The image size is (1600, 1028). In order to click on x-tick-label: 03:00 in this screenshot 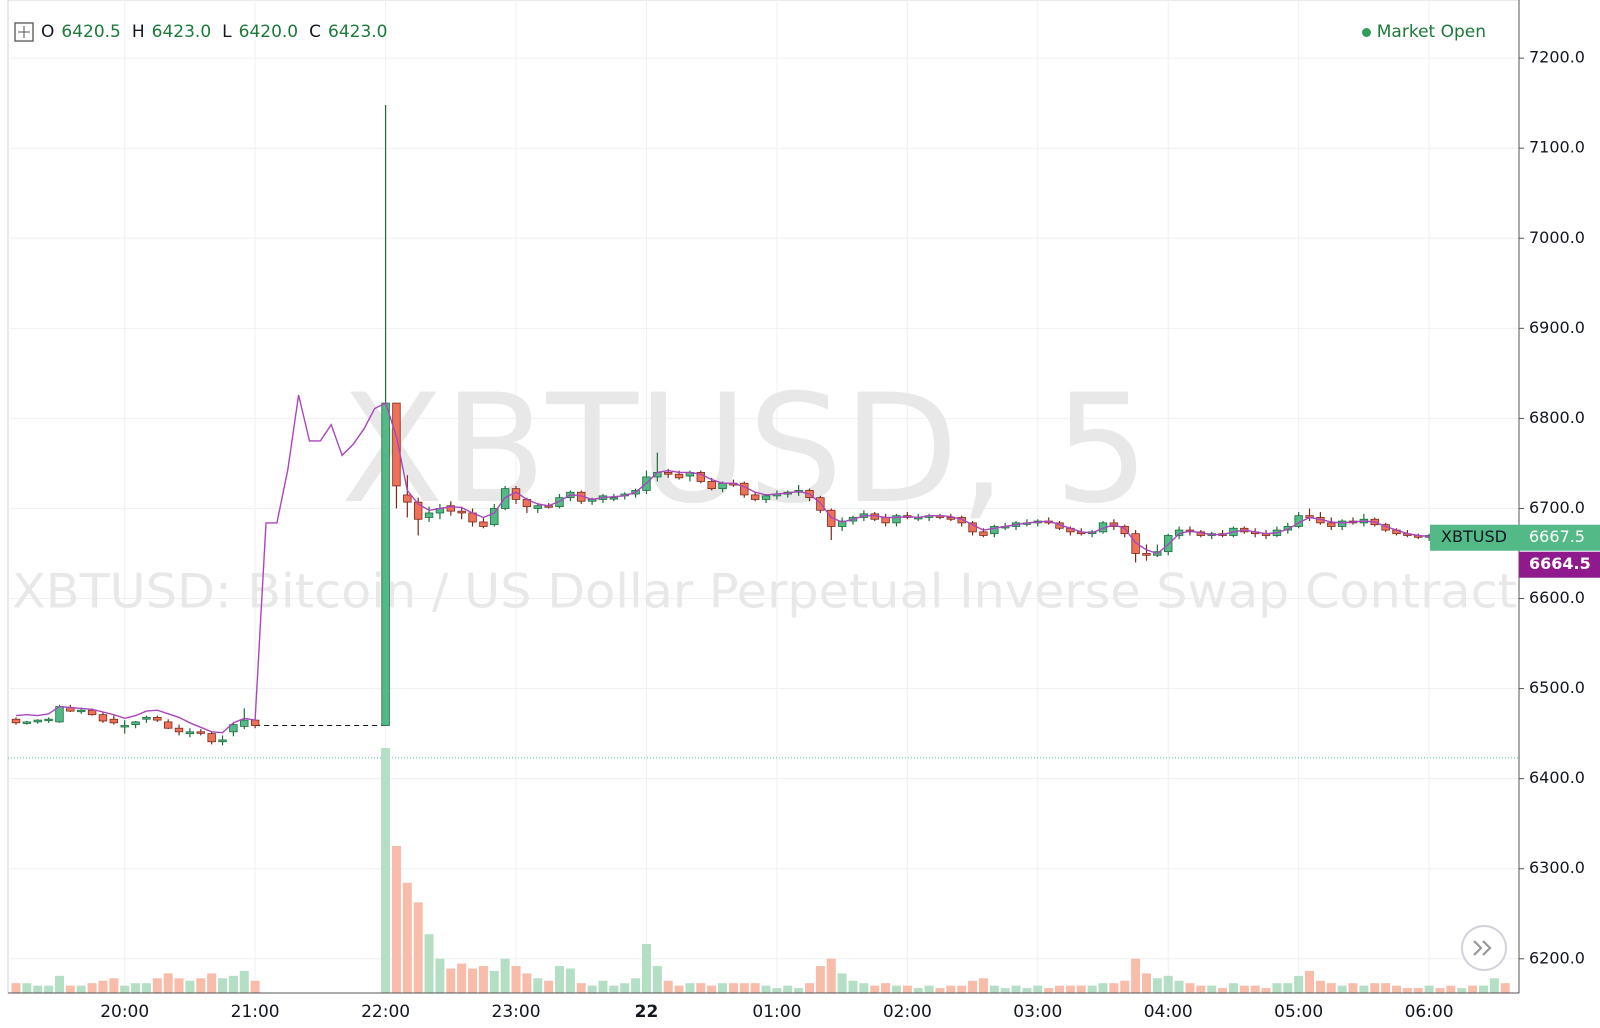, I will do `click(1037, 1012)`.